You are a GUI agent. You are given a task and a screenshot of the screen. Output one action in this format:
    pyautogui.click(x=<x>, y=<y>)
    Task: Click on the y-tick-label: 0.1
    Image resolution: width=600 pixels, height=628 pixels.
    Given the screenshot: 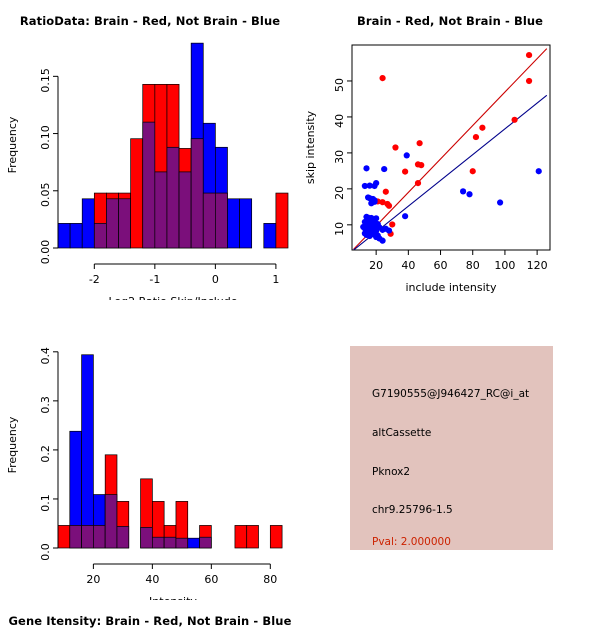 What is the action you would take?
    pyautogui.click(x=45, y=503)
    